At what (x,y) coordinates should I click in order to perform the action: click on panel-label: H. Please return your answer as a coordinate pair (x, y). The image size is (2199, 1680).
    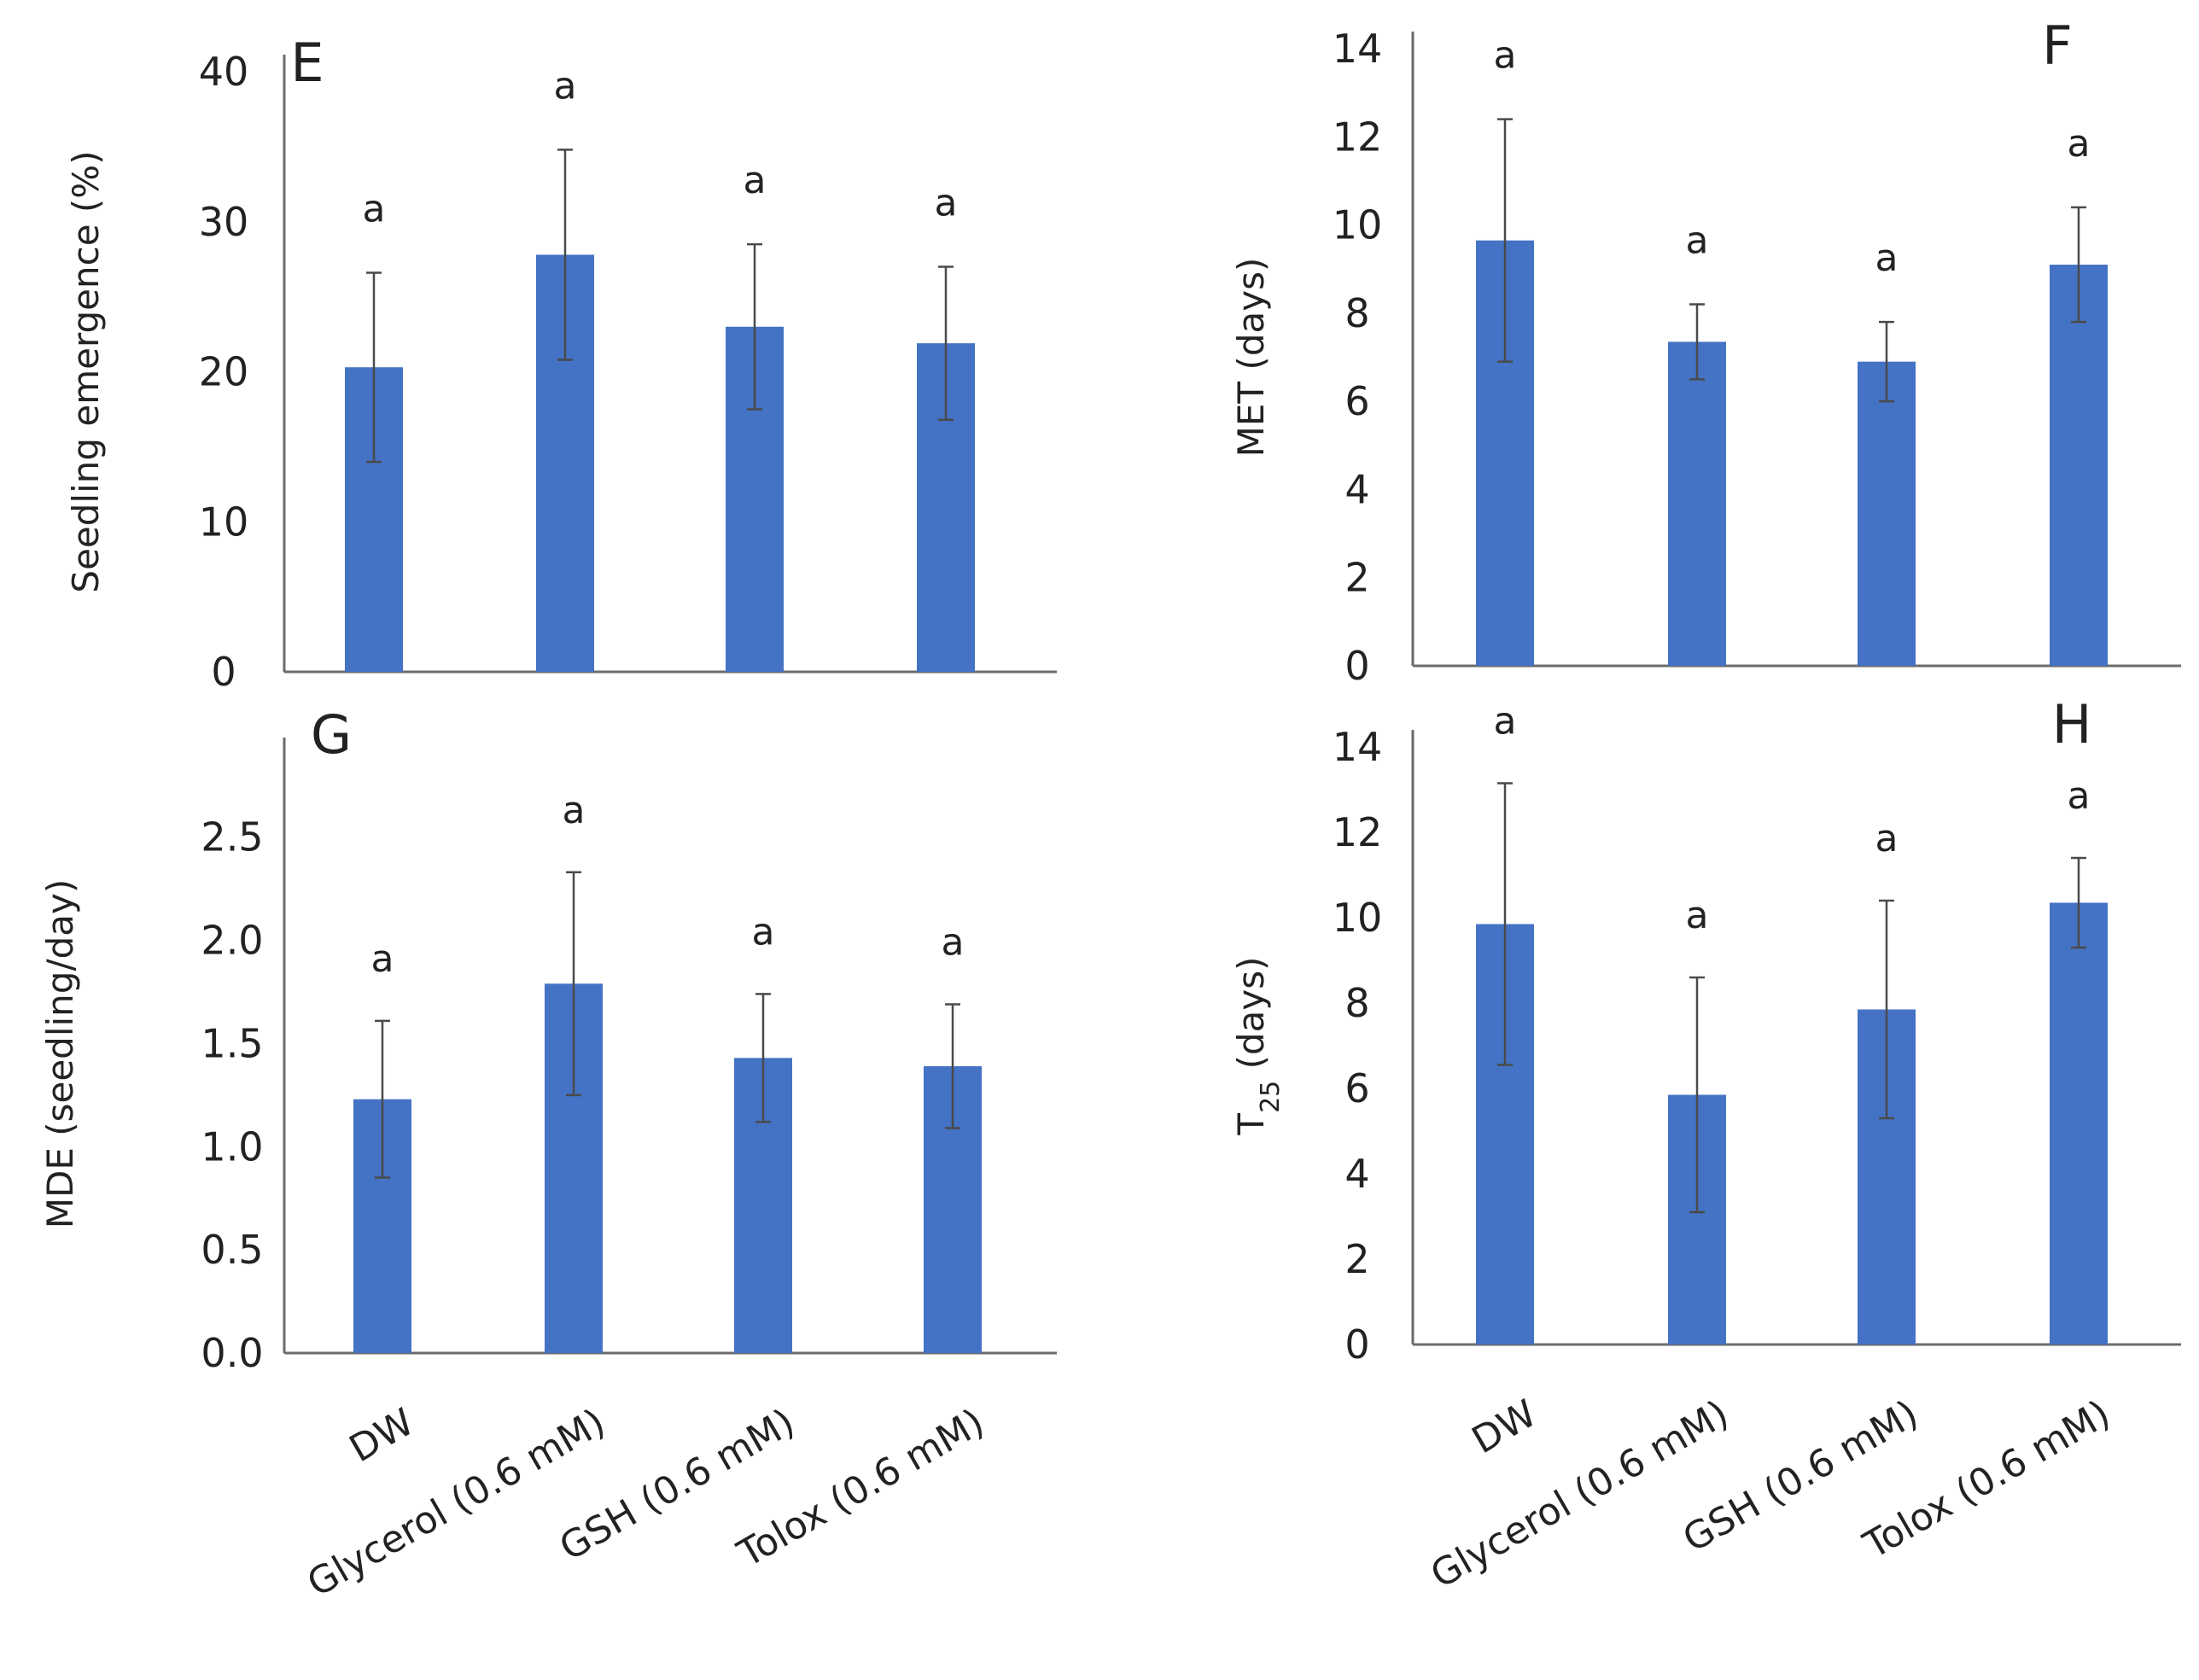
    Looking at the image, I should click on (2072, 724).